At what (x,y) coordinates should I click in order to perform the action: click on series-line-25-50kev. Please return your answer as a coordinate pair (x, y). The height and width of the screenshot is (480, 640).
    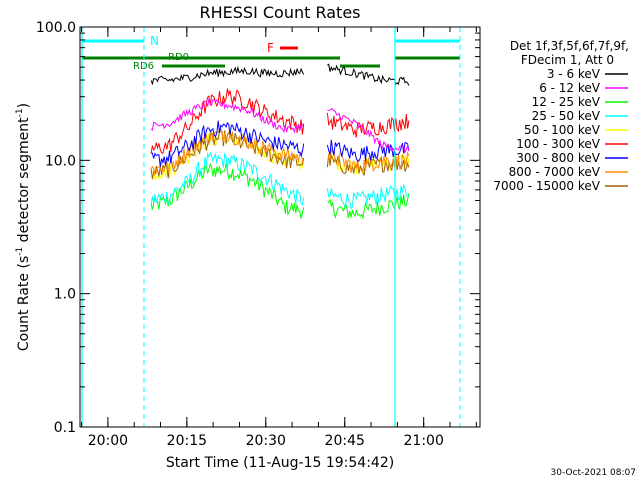
    Looking at the image, I should click on (227, 178).